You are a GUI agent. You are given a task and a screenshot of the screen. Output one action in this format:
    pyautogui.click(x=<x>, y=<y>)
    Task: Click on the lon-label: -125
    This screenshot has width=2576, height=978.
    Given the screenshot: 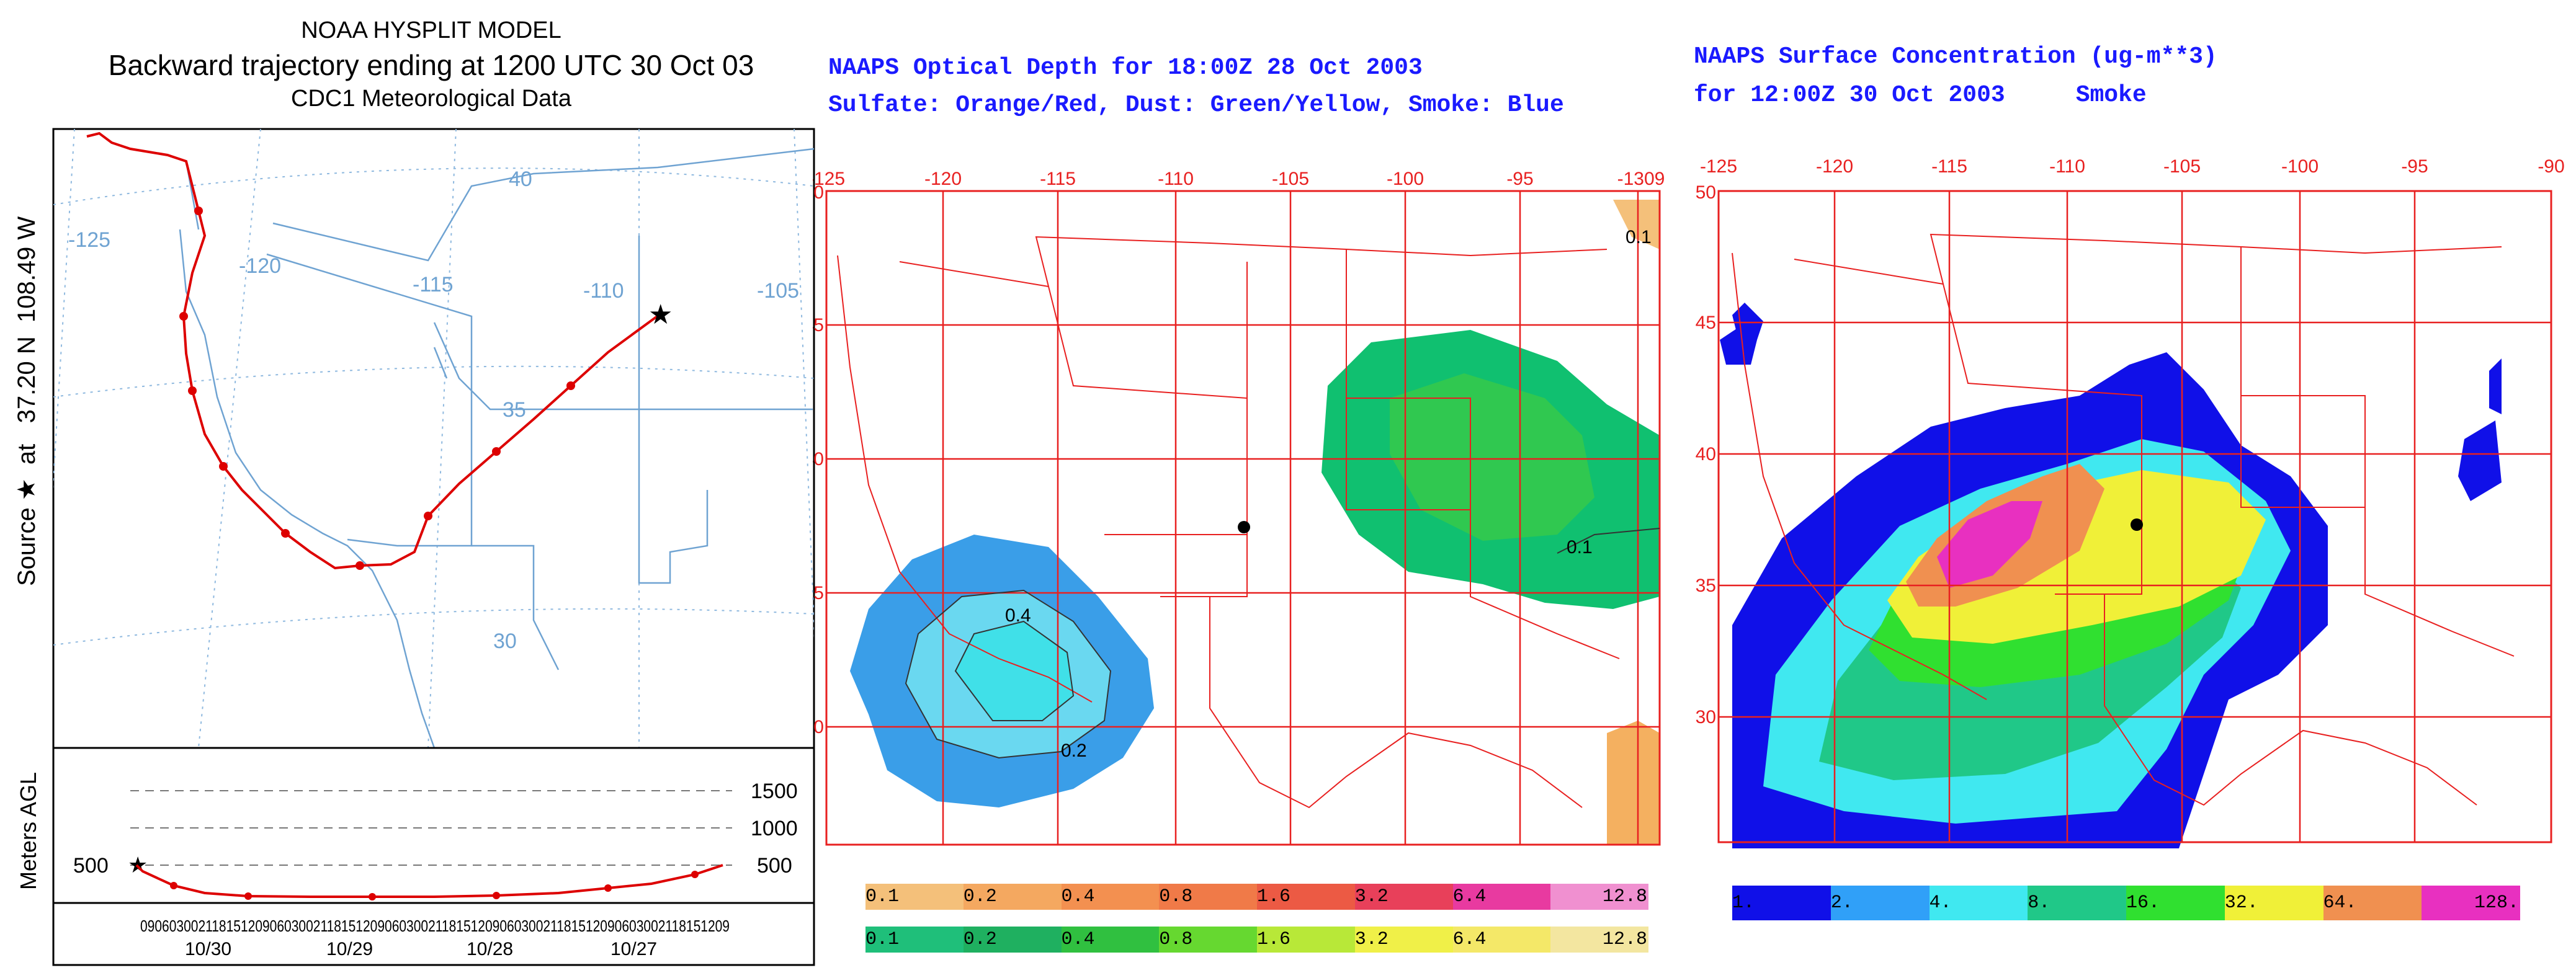 What is the action you would take?
    pyautogui.click(x=89, y=240)
    